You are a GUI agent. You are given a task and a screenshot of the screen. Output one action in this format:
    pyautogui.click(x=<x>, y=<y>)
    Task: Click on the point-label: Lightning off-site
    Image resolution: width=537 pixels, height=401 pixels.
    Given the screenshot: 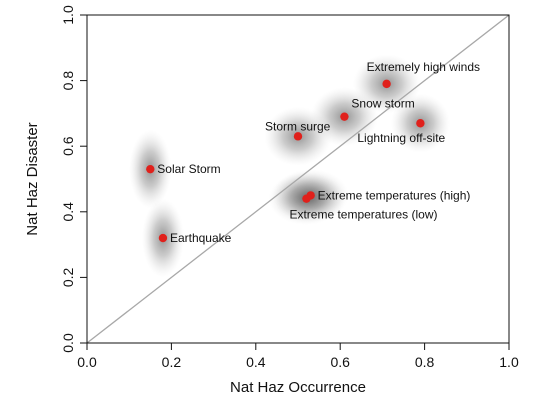 What is the action you would take?
    pyautogui.click(x=401, y=138)
    